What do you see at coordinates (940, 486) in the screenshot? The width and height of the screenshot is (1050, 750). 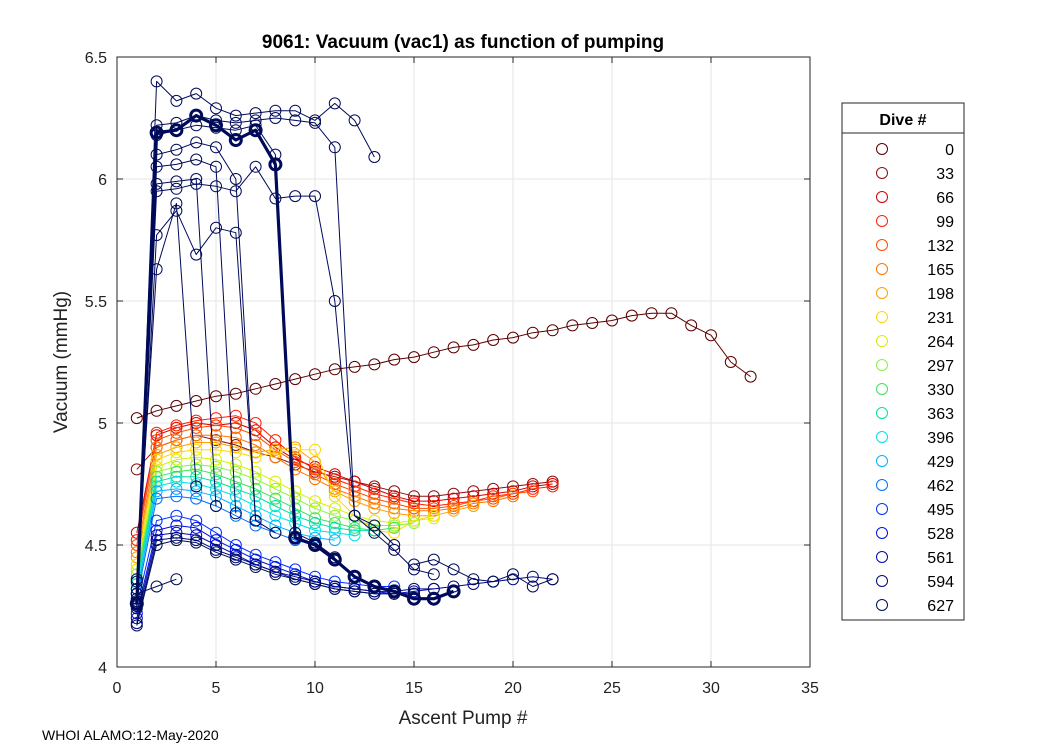 I see `legend-entry-label: 462` at bounding box center [940, 486].